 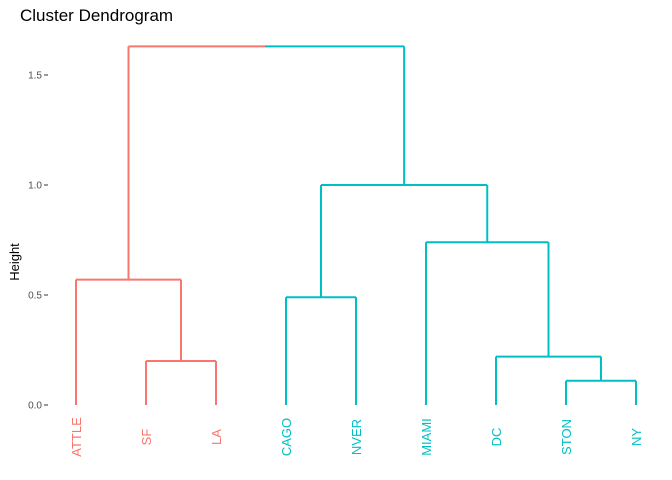 I want to click on y-tick-label: 0.5, so click(x=35, y=296).